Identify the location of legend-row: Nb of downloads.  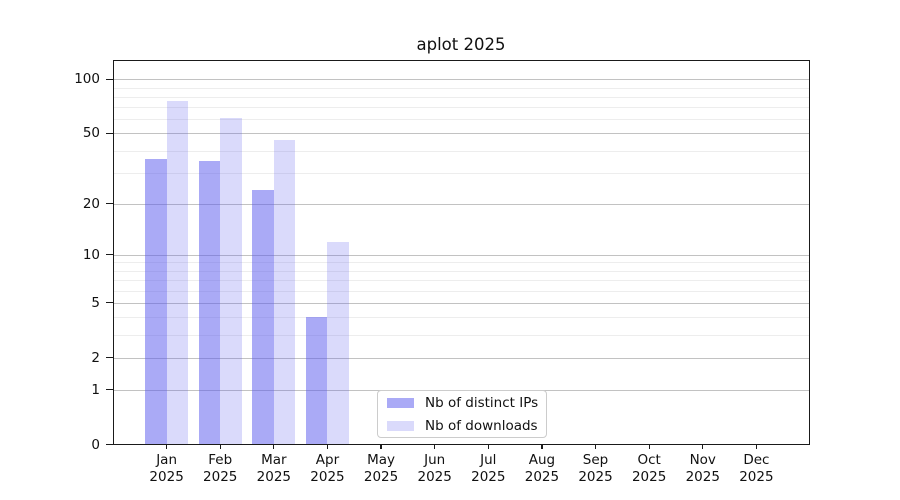
(466, 426).